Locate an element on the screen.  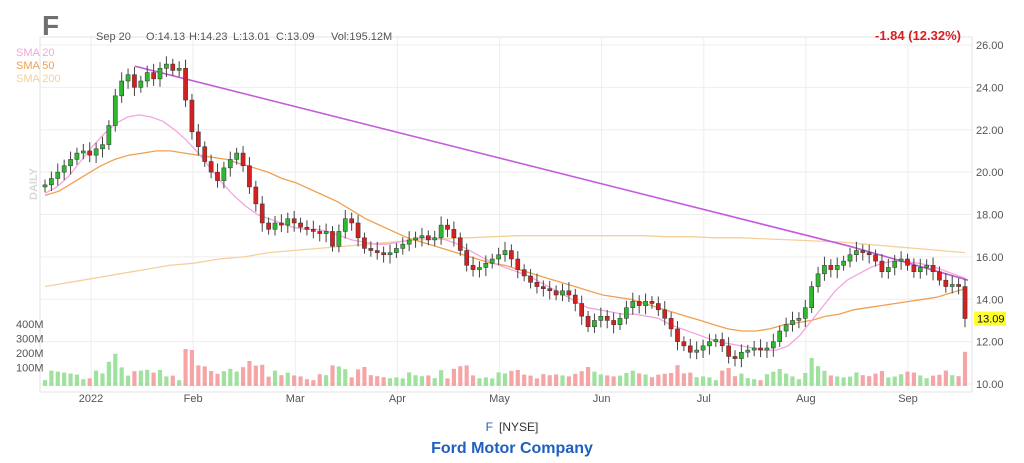
volume-tick-label: 200M is located at coordinates (30, 354).